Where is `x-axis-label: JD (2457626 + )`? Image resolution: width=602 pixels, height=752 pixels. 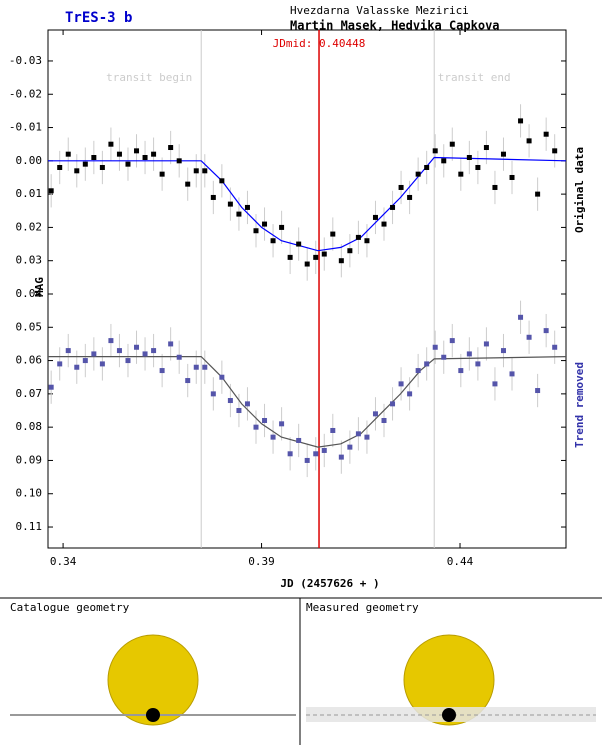
x-axis-label: JD (2457626 + ) is located at coordinates (329, 583).